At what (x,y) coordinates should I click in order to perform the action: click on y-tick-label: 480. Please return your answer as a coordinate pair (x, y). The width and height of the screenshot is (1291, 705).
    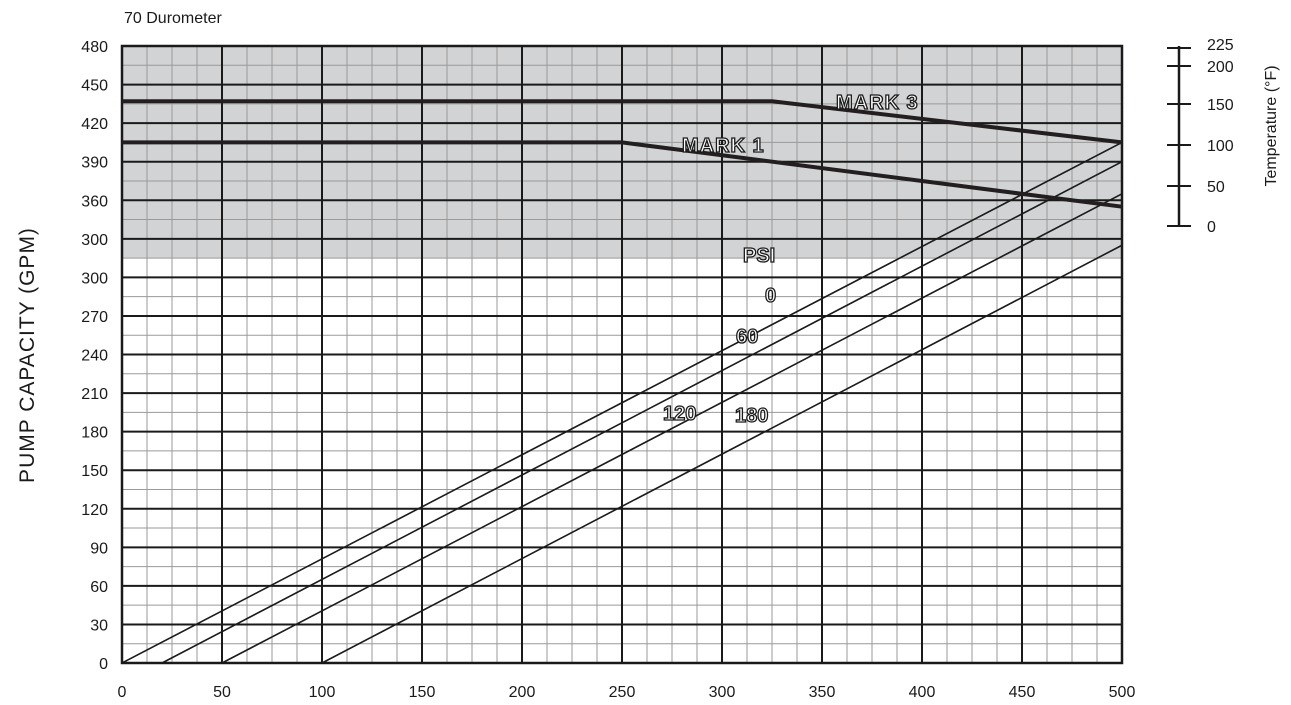
    Looking at the image, I should click on (94, 47).